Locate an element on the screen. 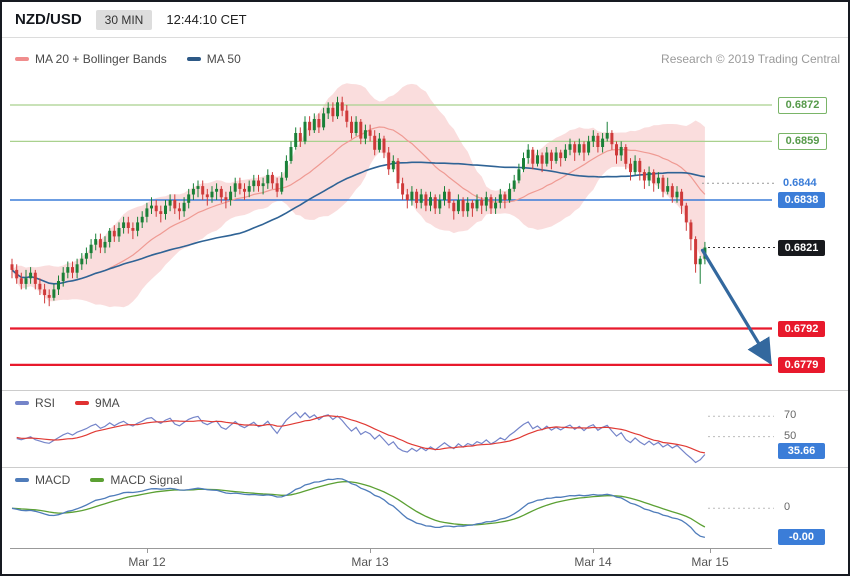 This screenshot has height=576, width=850. timeframe-badge: 30 MIN is located at coordinates (124, 19).